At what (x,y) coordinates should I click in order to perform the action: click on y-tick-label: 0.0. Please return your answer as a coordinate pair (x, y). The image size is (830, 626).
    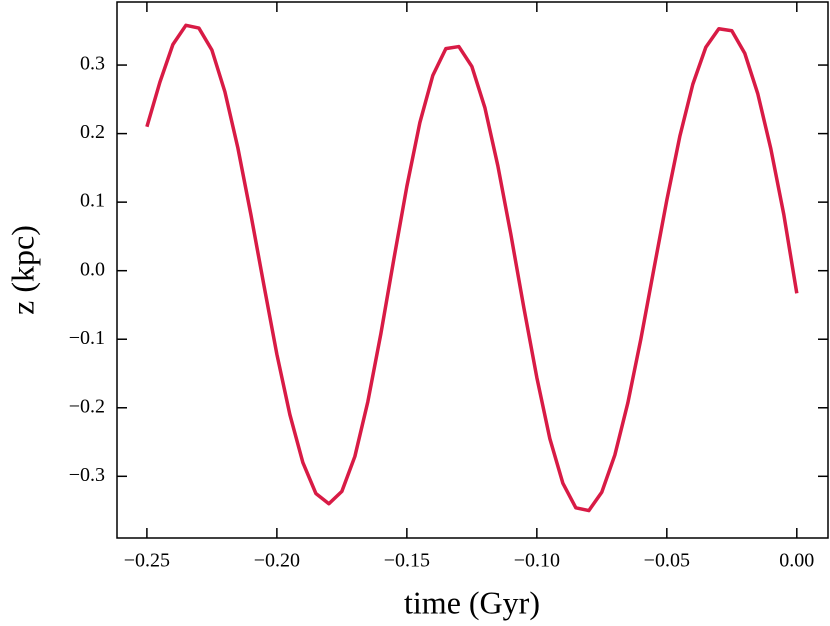
    Looking at the image, I should click on (92, 269).